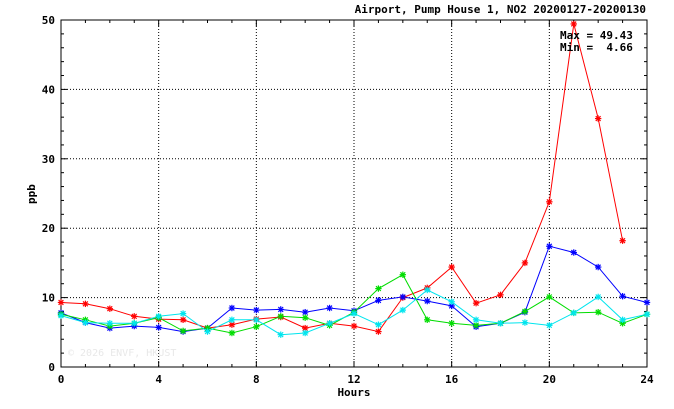  I want to click on y-tick-label: 10, so click(48, 298).